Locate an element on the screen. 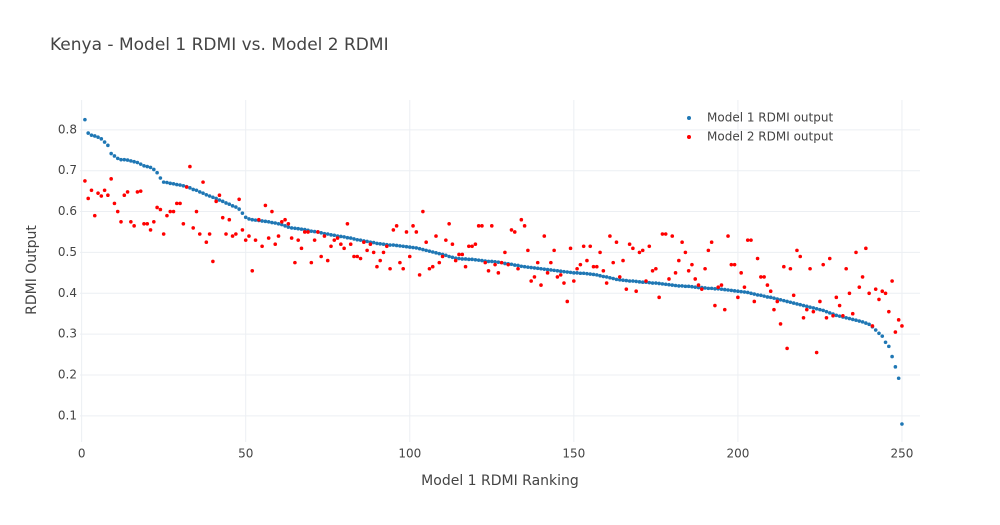 Image resolution: width=1000 pixels, height=525 pixels. y-tick-label: 0.1 is located at coordinates (67, 415).